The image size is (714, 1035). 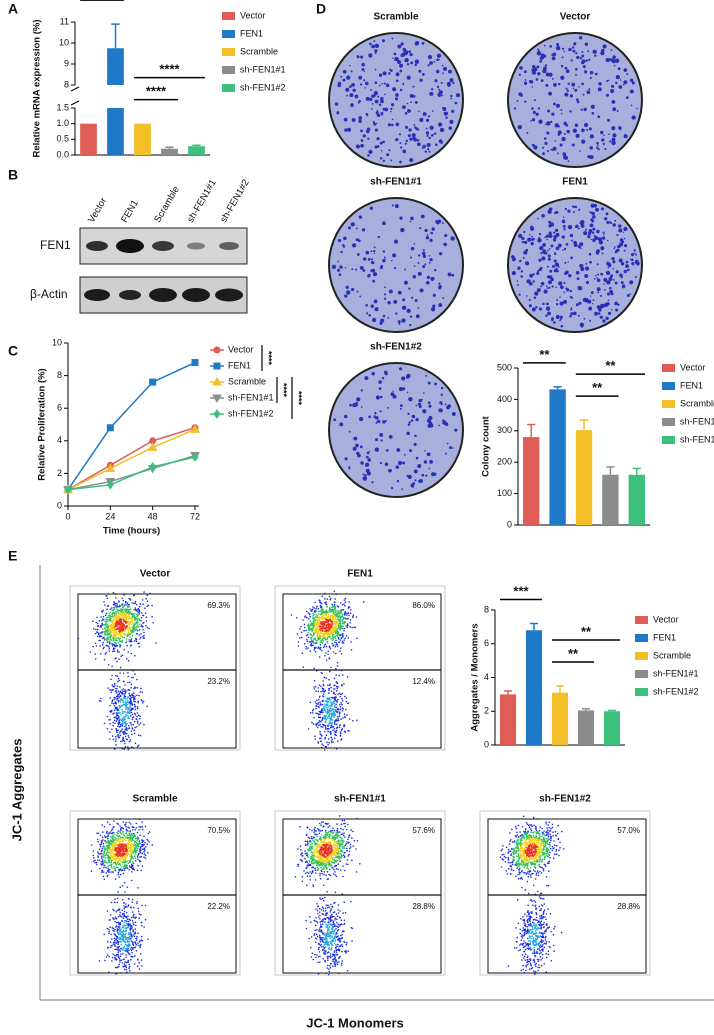 What do you see at coordinates (486, 744) in the screenshot?
I see `y-tick-label: 0` at bounding box center [486, 744].